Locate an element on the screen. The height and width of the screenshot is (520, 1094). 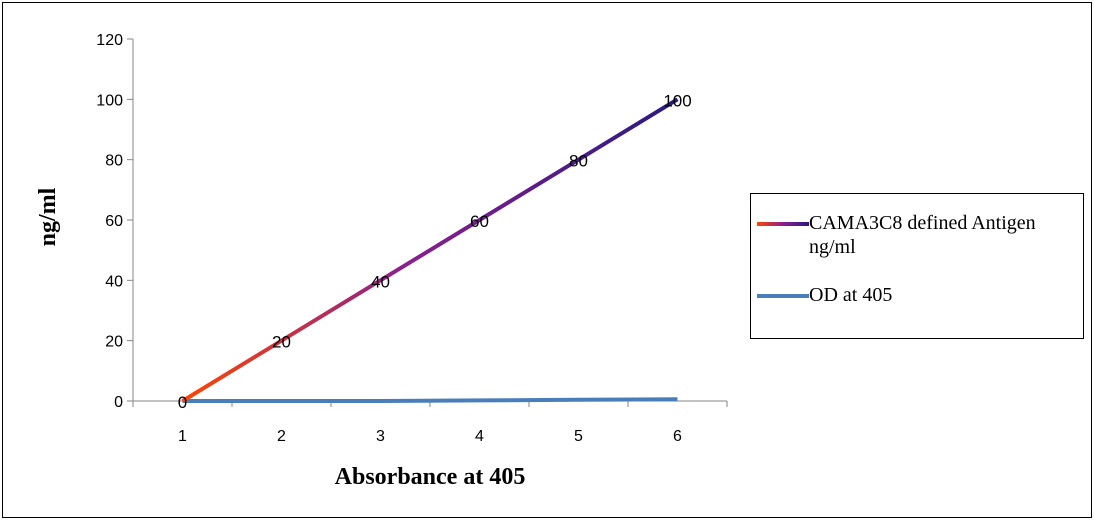
data-label-antigen: 40 is located at coordinates (380, 281).